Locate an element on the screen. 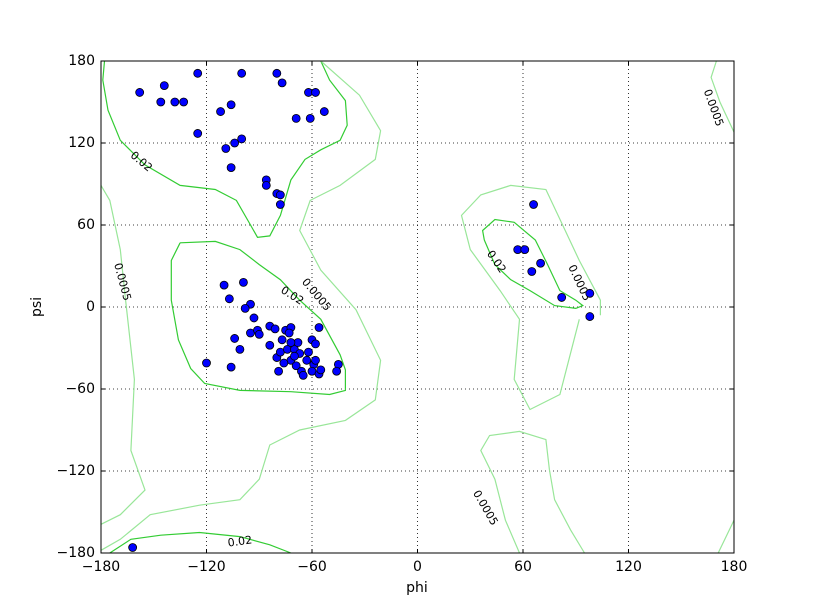 This screenshot has width=815, height=615. y-tick-label: 60 is located at coordinates (86, 225).